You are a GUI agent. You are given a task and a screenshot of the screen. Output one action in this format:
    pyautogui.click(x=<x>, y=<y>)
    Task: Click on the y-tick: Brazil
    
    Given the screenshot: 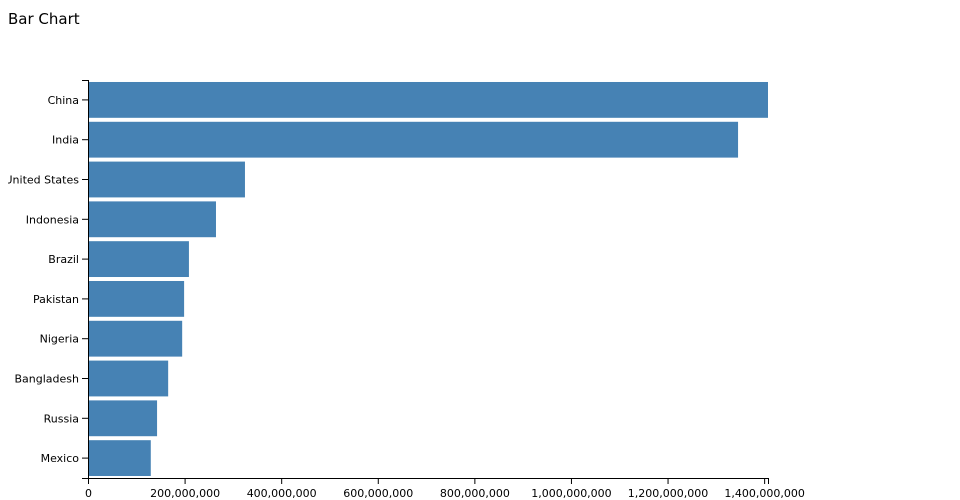 What is the action you would take?
    pyautogui.click(x=68, y=259)
    